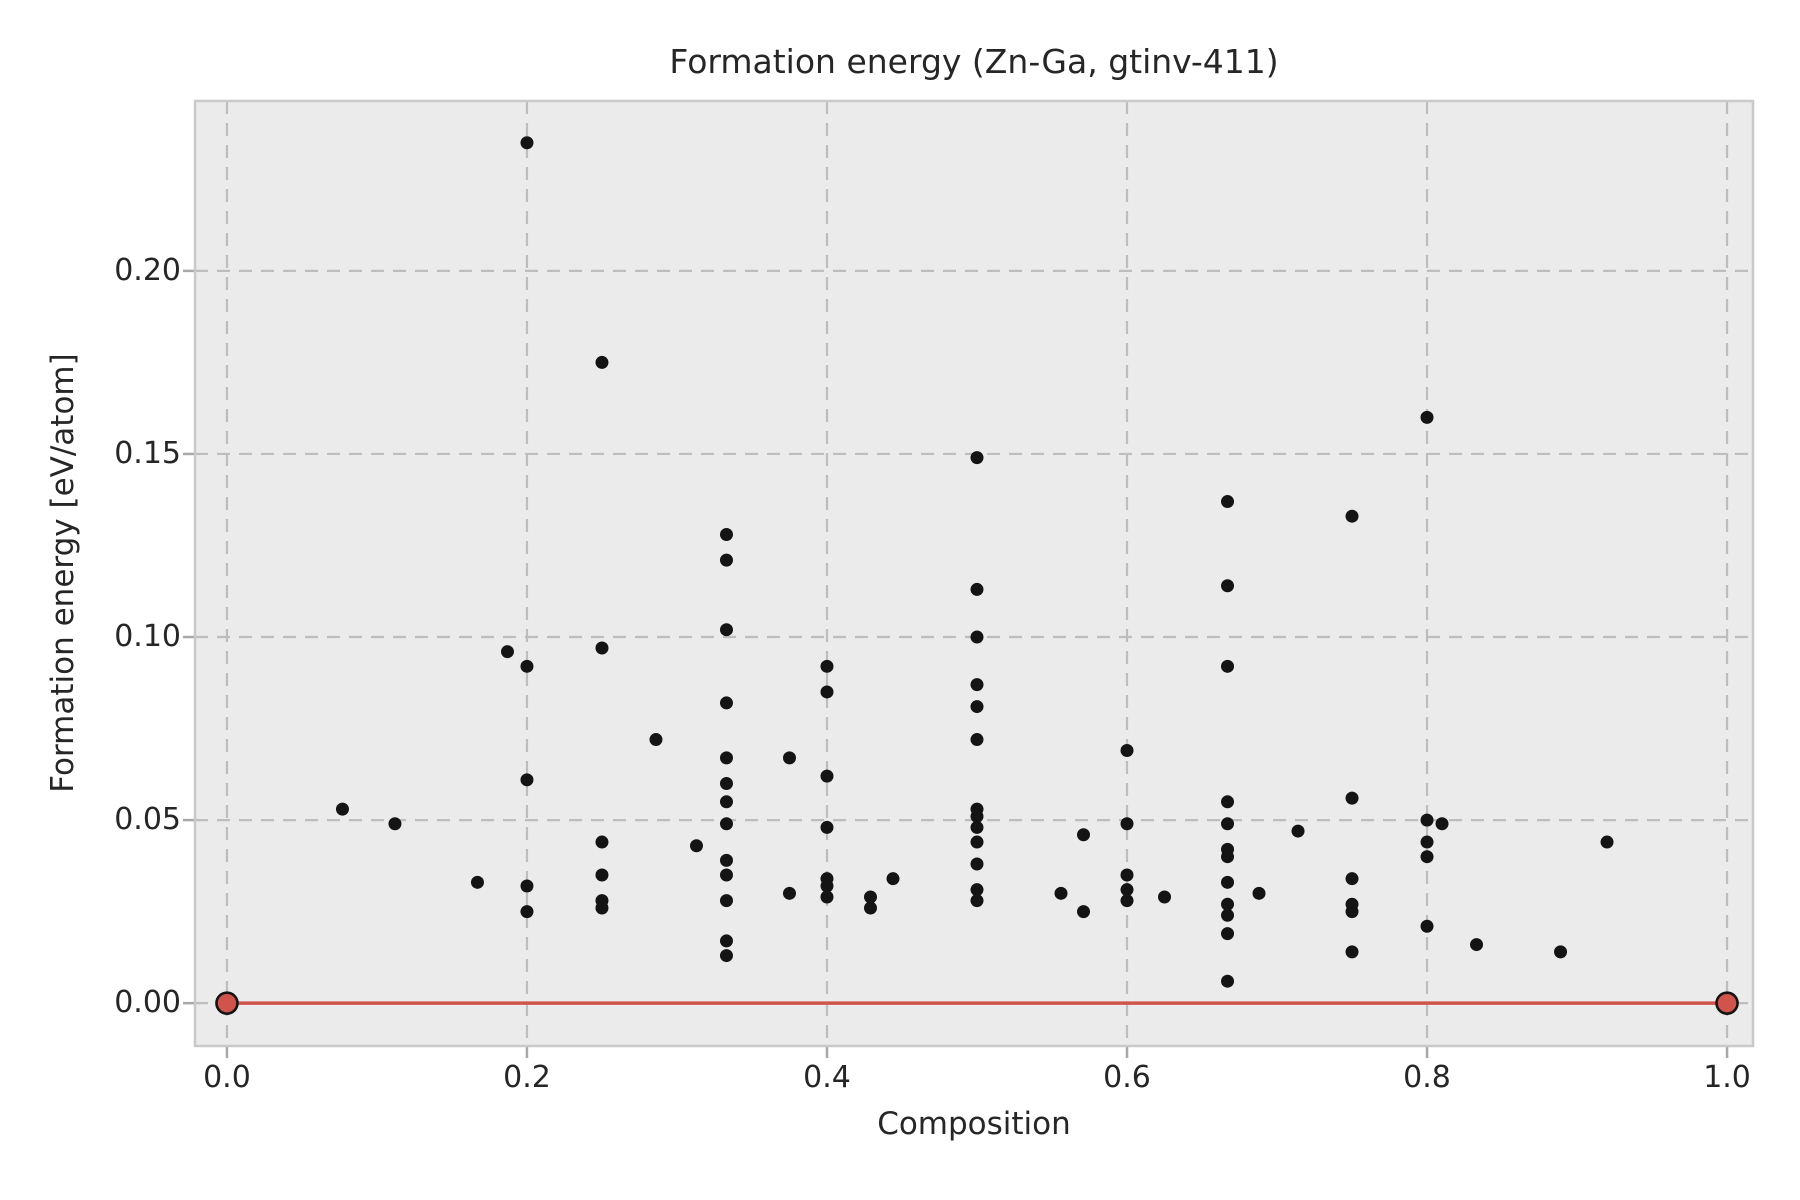 This screenshot has width=1800, height=1200. What do you see at coordinates (147, 1003) in the screenshot?
I see `y-tick-label: 0.00` at bounding box center [147, 1003].